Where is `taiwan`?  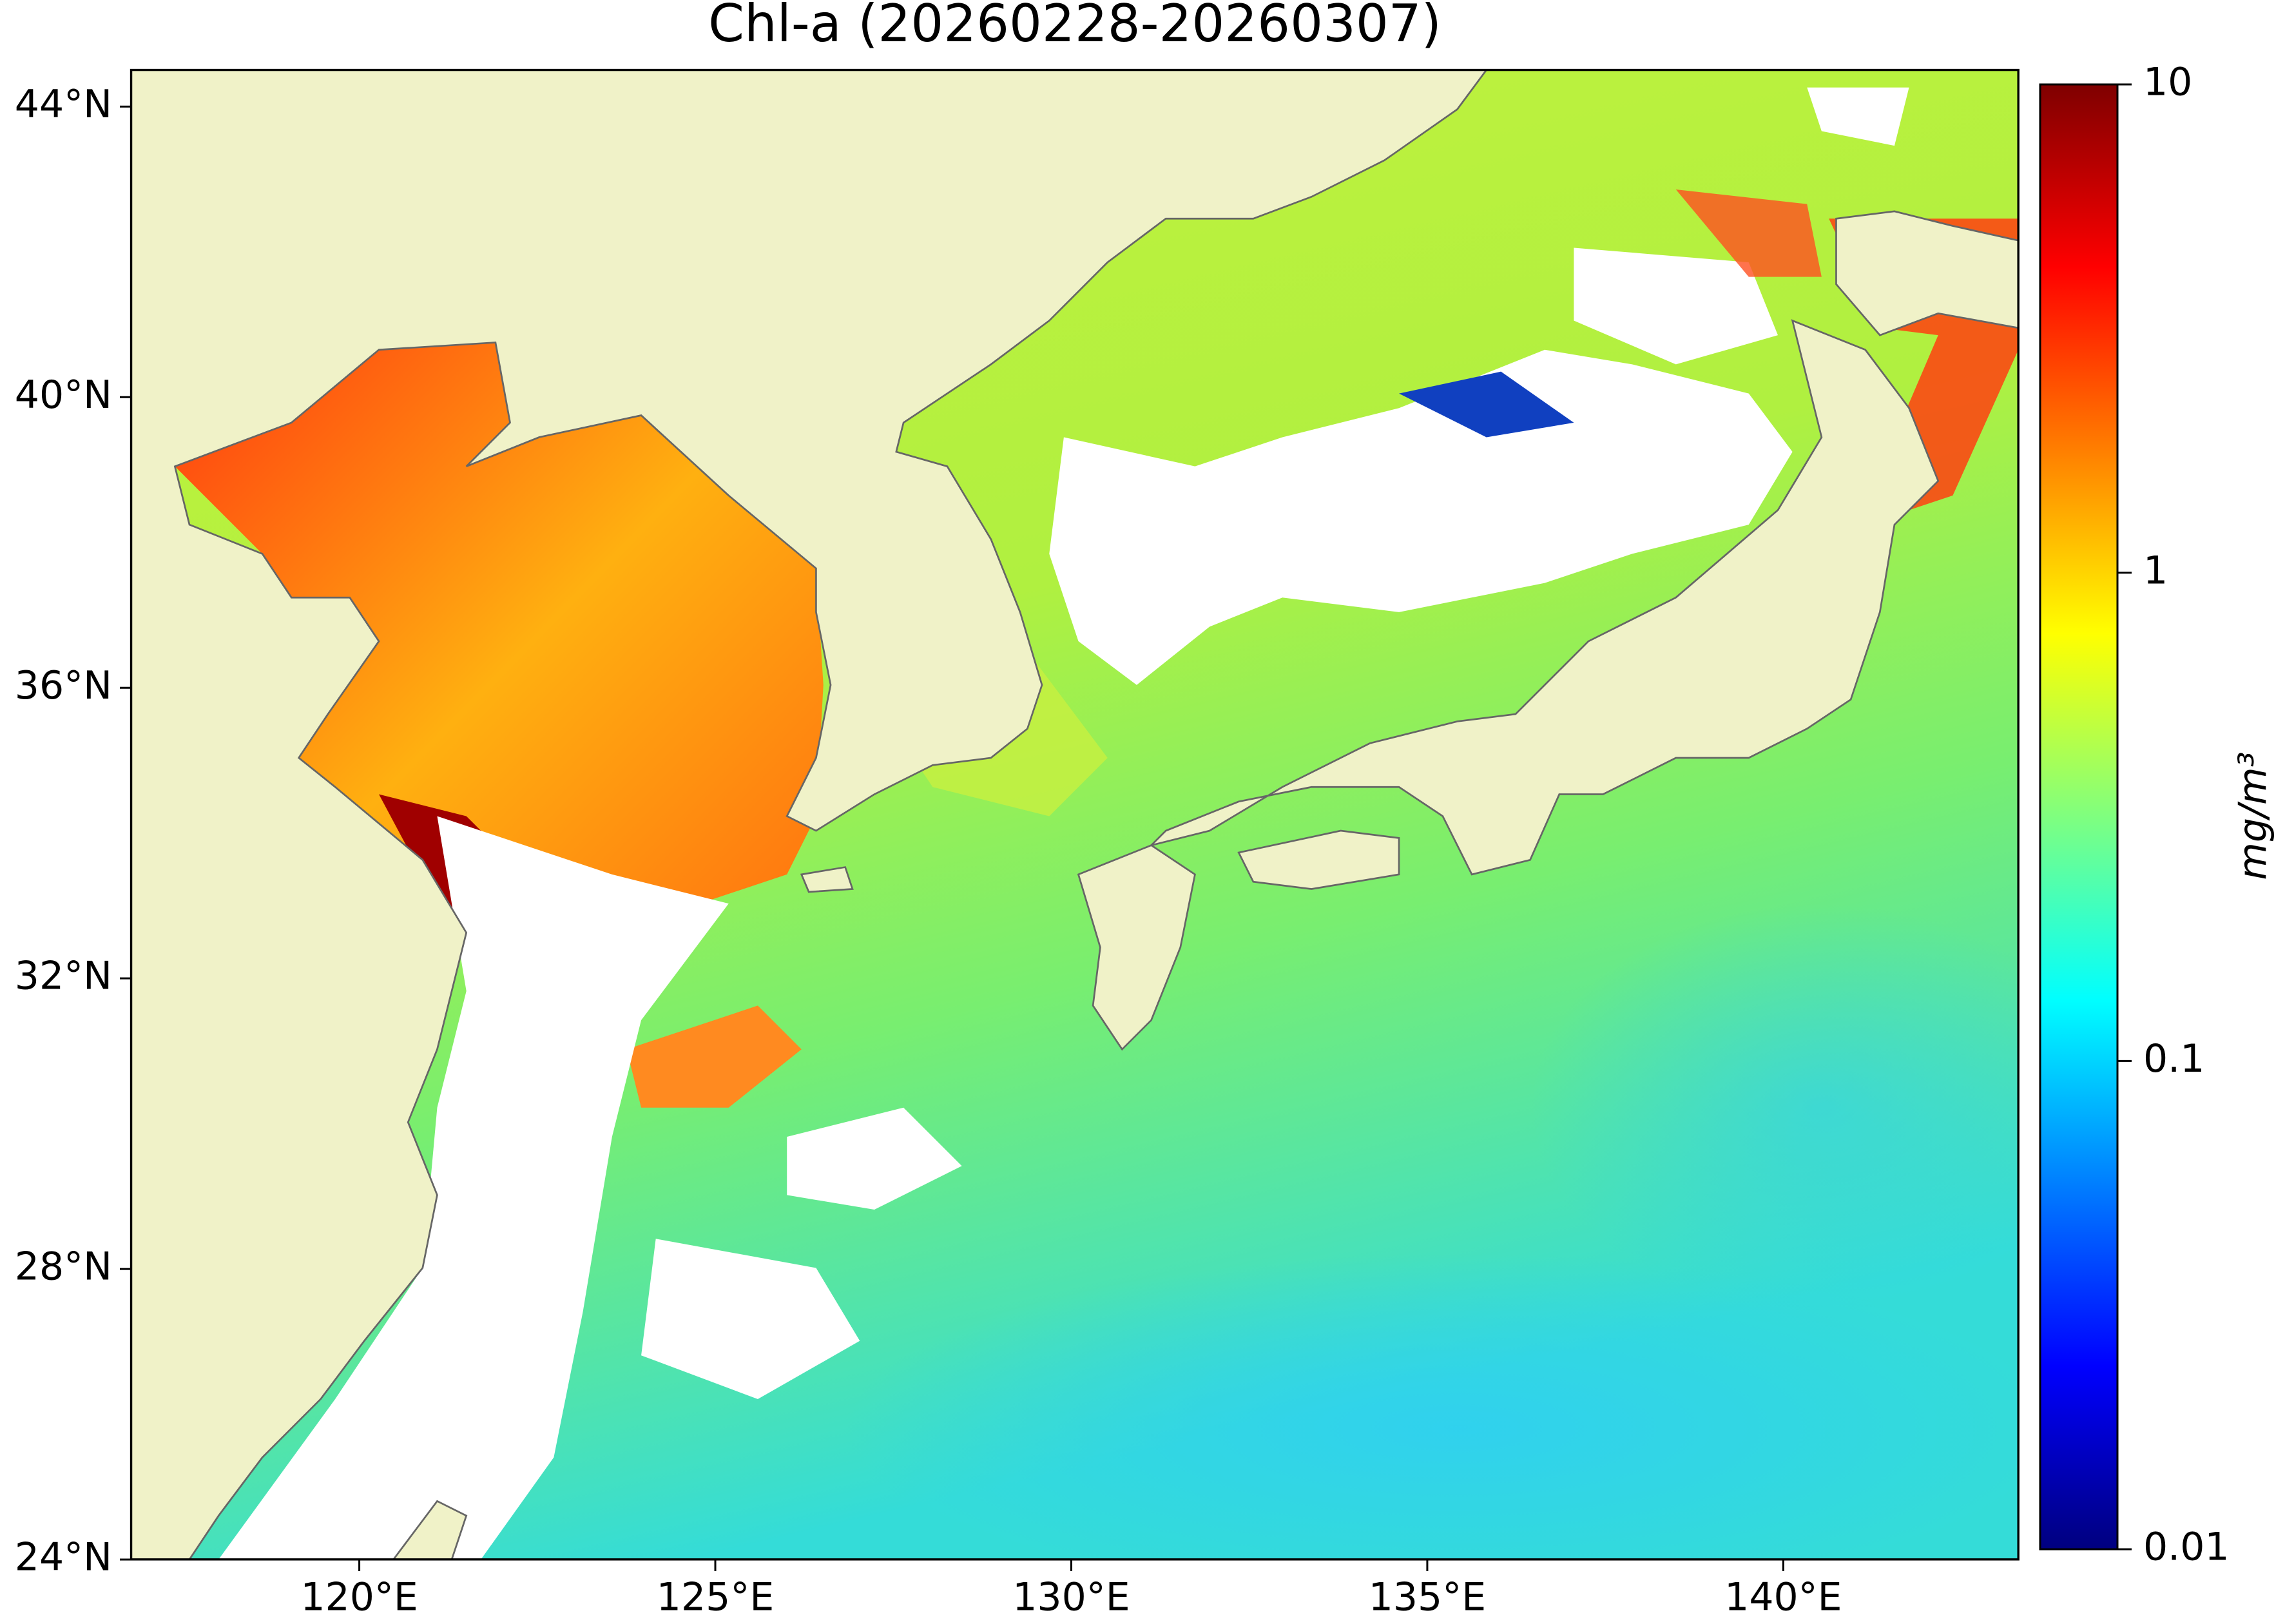
taiwan is located at coordinates (430, 1530).